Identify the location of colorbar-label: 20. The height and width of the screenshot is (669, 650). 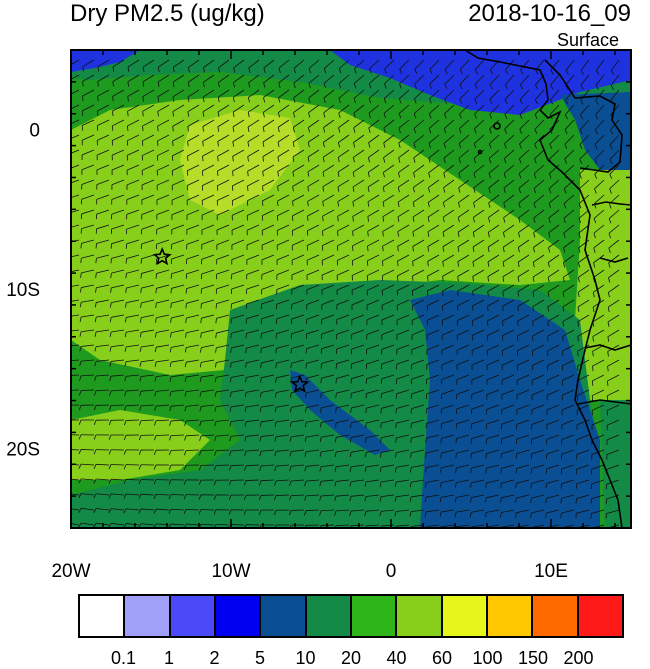
(351, 658).